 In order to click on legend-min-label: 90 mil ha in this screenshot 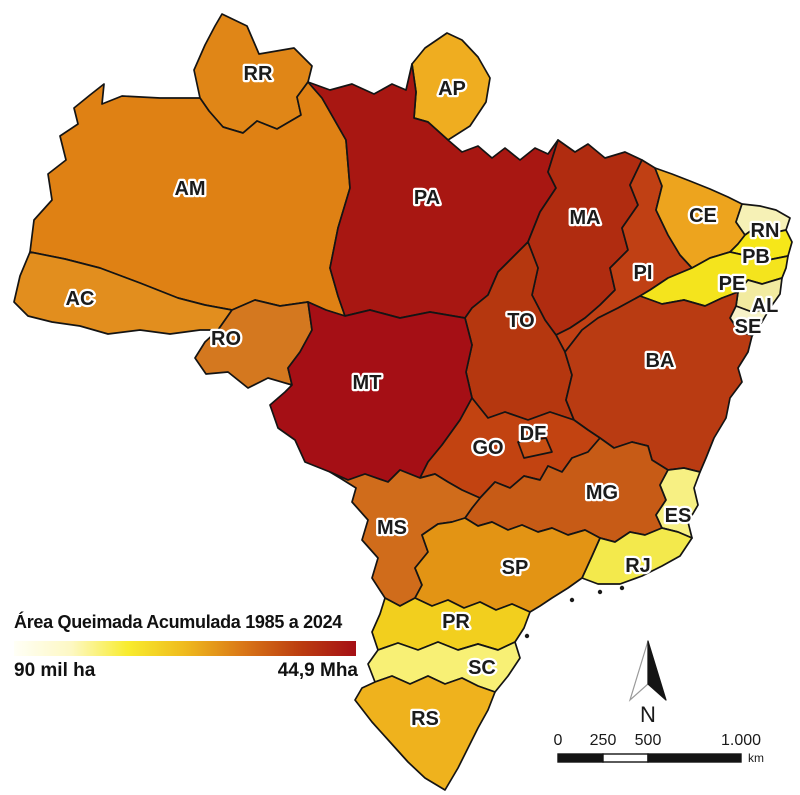, I will do `click(55, 670)`.